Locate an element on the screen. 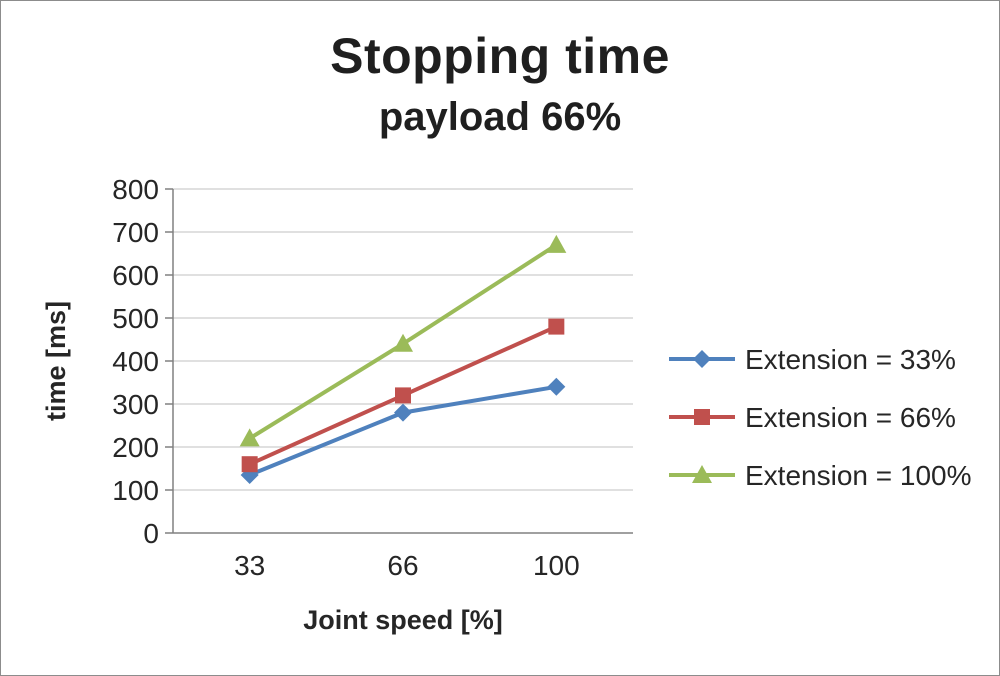 This screenshot has height=676, width=1000. y-tick-label: 500 is located at coordinates (135, 318).